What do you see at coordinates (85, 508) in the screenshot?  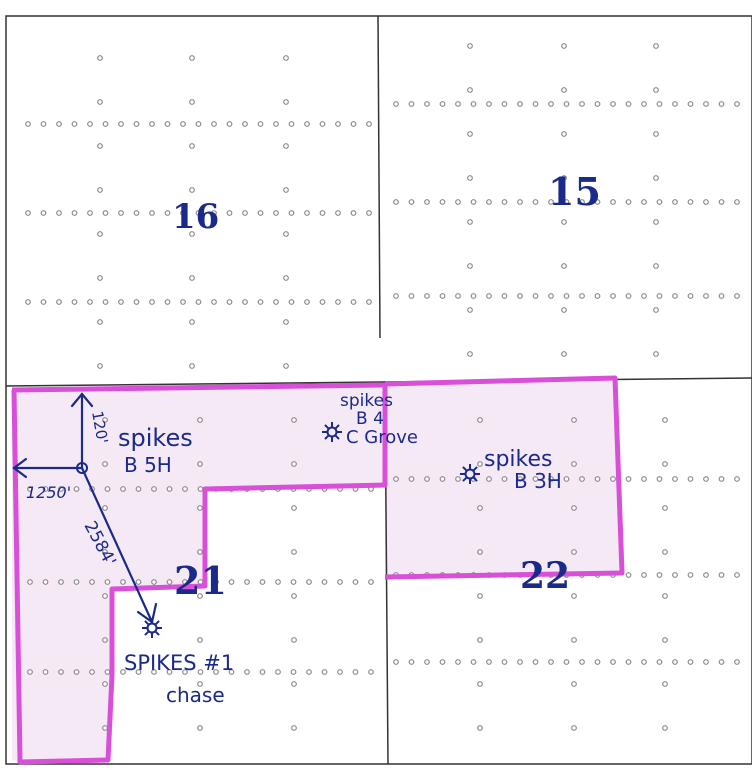 I see `dimension-arrows` at bounding box center [85, 508].